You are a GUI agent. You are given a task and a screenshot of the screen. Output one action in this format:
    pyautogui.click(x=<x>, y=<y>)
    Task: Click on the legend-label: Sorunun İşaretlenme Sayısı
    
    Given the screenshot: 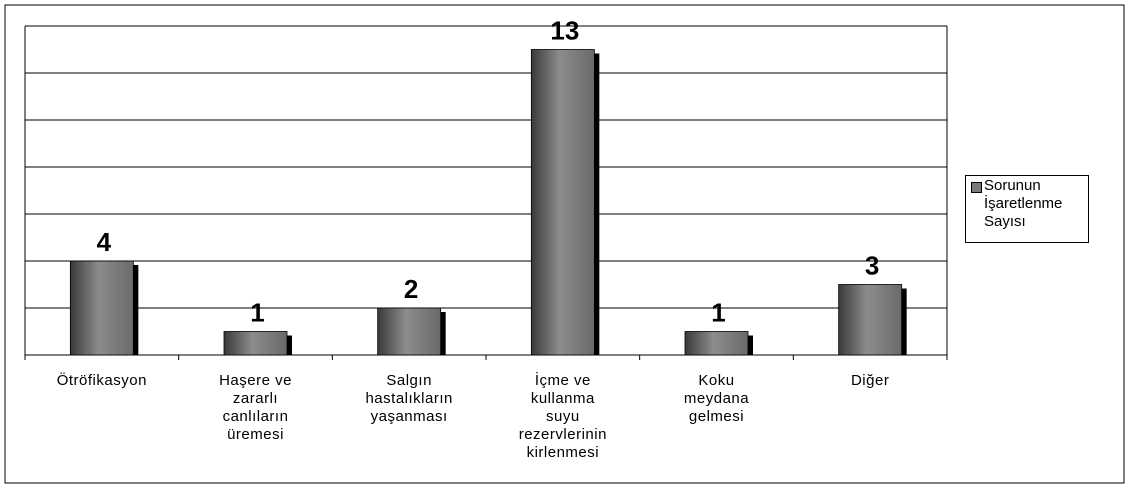 What is the action you would take?
    pyautogui.click(x=1023, y=203)
    